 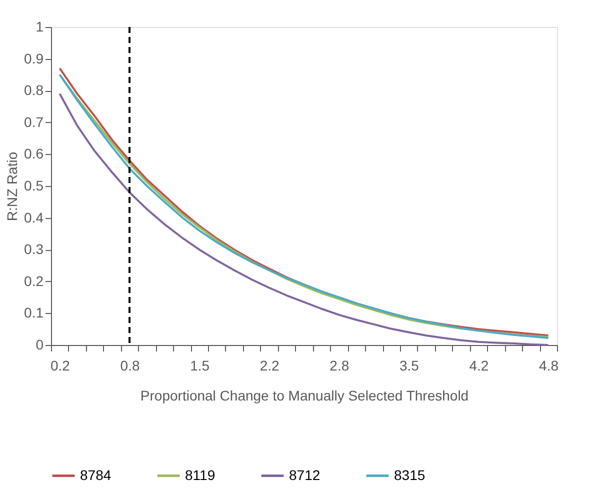 I want to click on y-tick-label: 0.4, so click(x=34, y=217).